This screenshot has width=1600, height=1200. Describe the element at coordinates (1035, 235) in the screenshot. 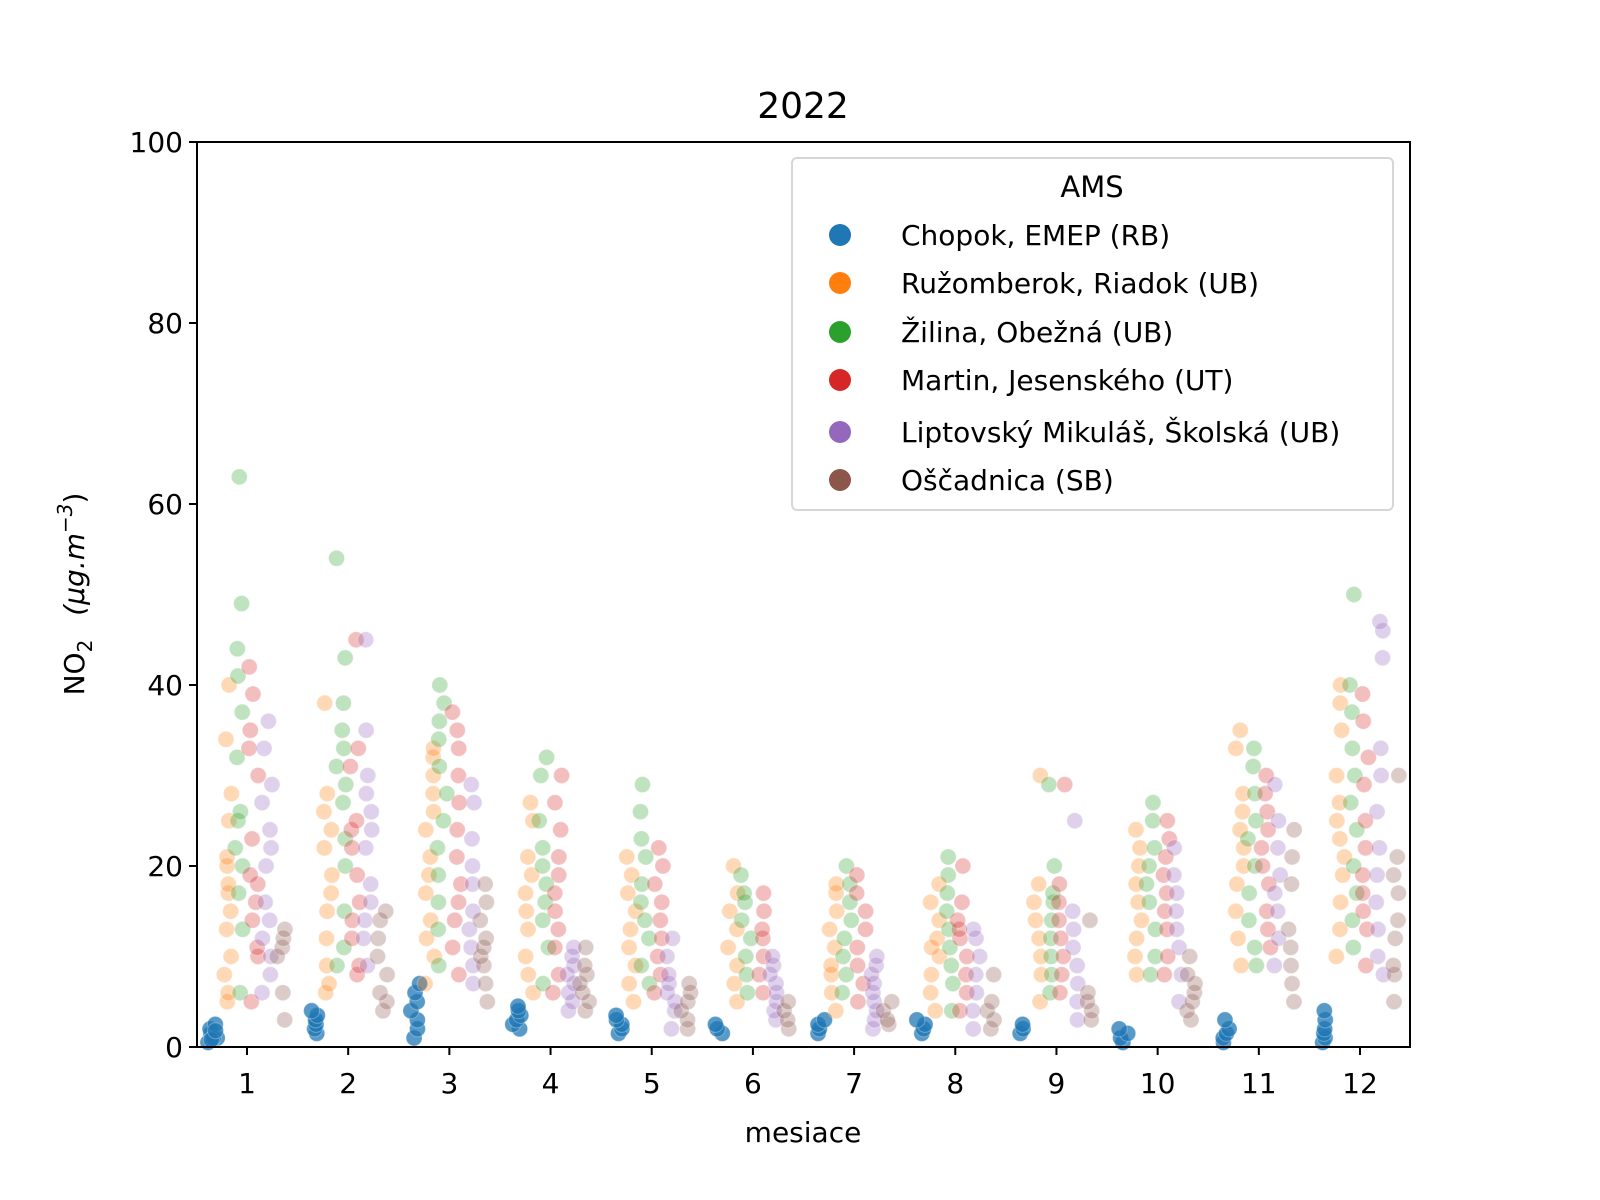

I see `legend-label: Chopok, EMEP (RB)` at that location.